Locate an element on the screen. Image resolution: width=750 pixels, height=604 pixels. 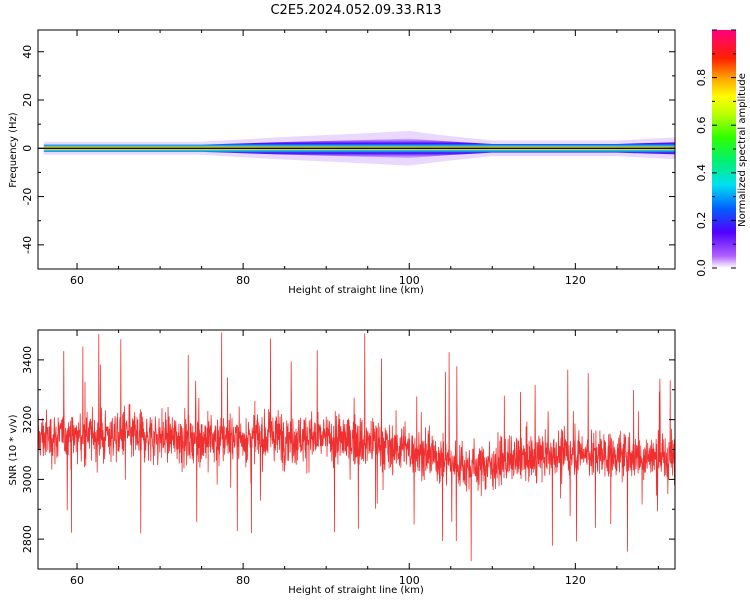
colorbar-tick-label: 0.4 is located at coordinates (701, 173).